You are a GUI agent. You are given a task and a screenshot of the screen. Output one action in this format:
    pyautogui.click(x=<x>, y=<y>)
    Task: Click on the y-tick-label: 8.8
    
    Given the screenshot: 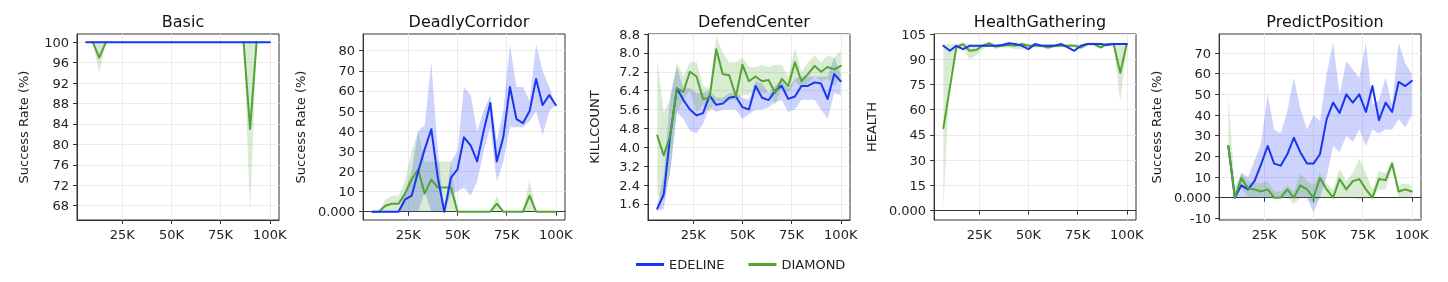 What is the action you would take?
    pyautogui.click(x=629, y=34)
    